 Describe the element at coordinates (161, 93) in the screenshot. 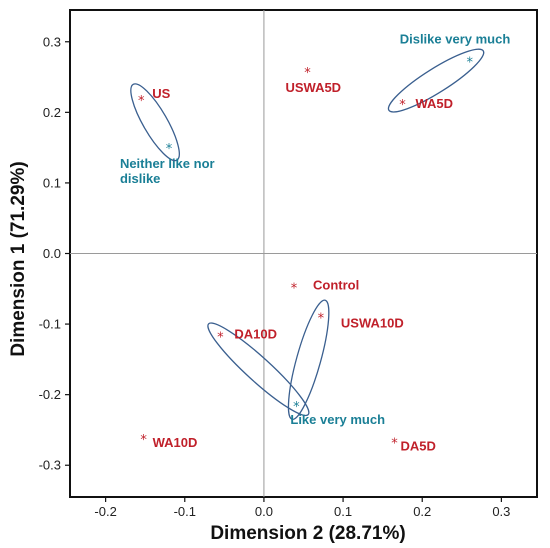

I see `sample-label: US` at that location.